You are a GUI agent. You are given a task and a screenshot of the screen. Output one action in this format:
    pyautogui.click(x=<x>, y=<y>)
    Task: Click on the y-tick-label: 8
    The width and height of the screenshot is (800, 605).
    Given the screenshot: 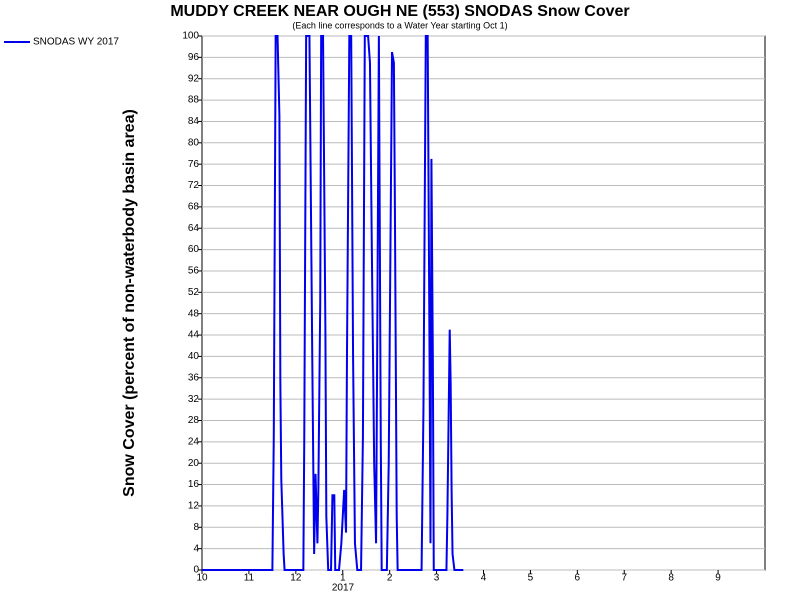 What is the action you would take?
    pyautogui.click(x=196, y=527)
    